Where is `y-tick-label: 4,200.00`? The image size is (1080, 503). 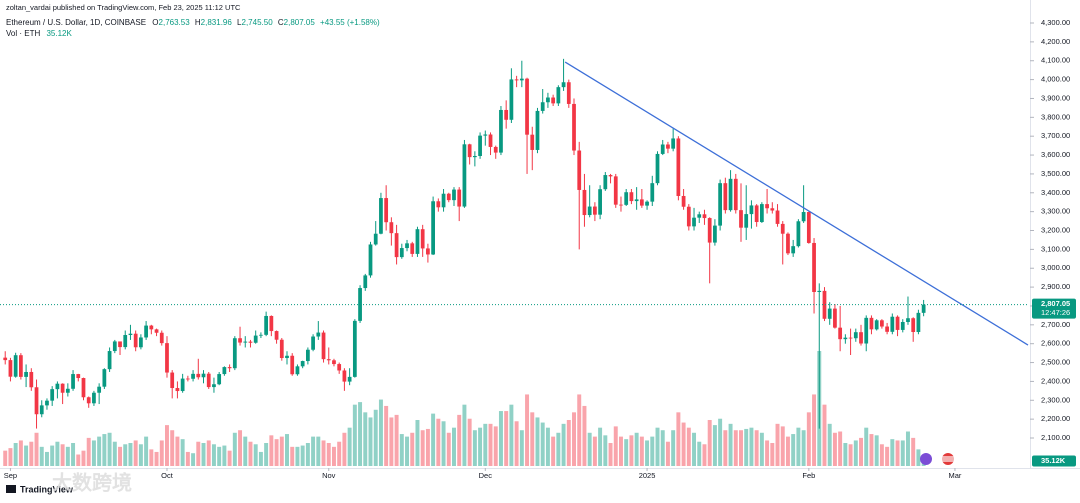
y-tick-label: 4,200.00 is located at coordinates (1055, 41).